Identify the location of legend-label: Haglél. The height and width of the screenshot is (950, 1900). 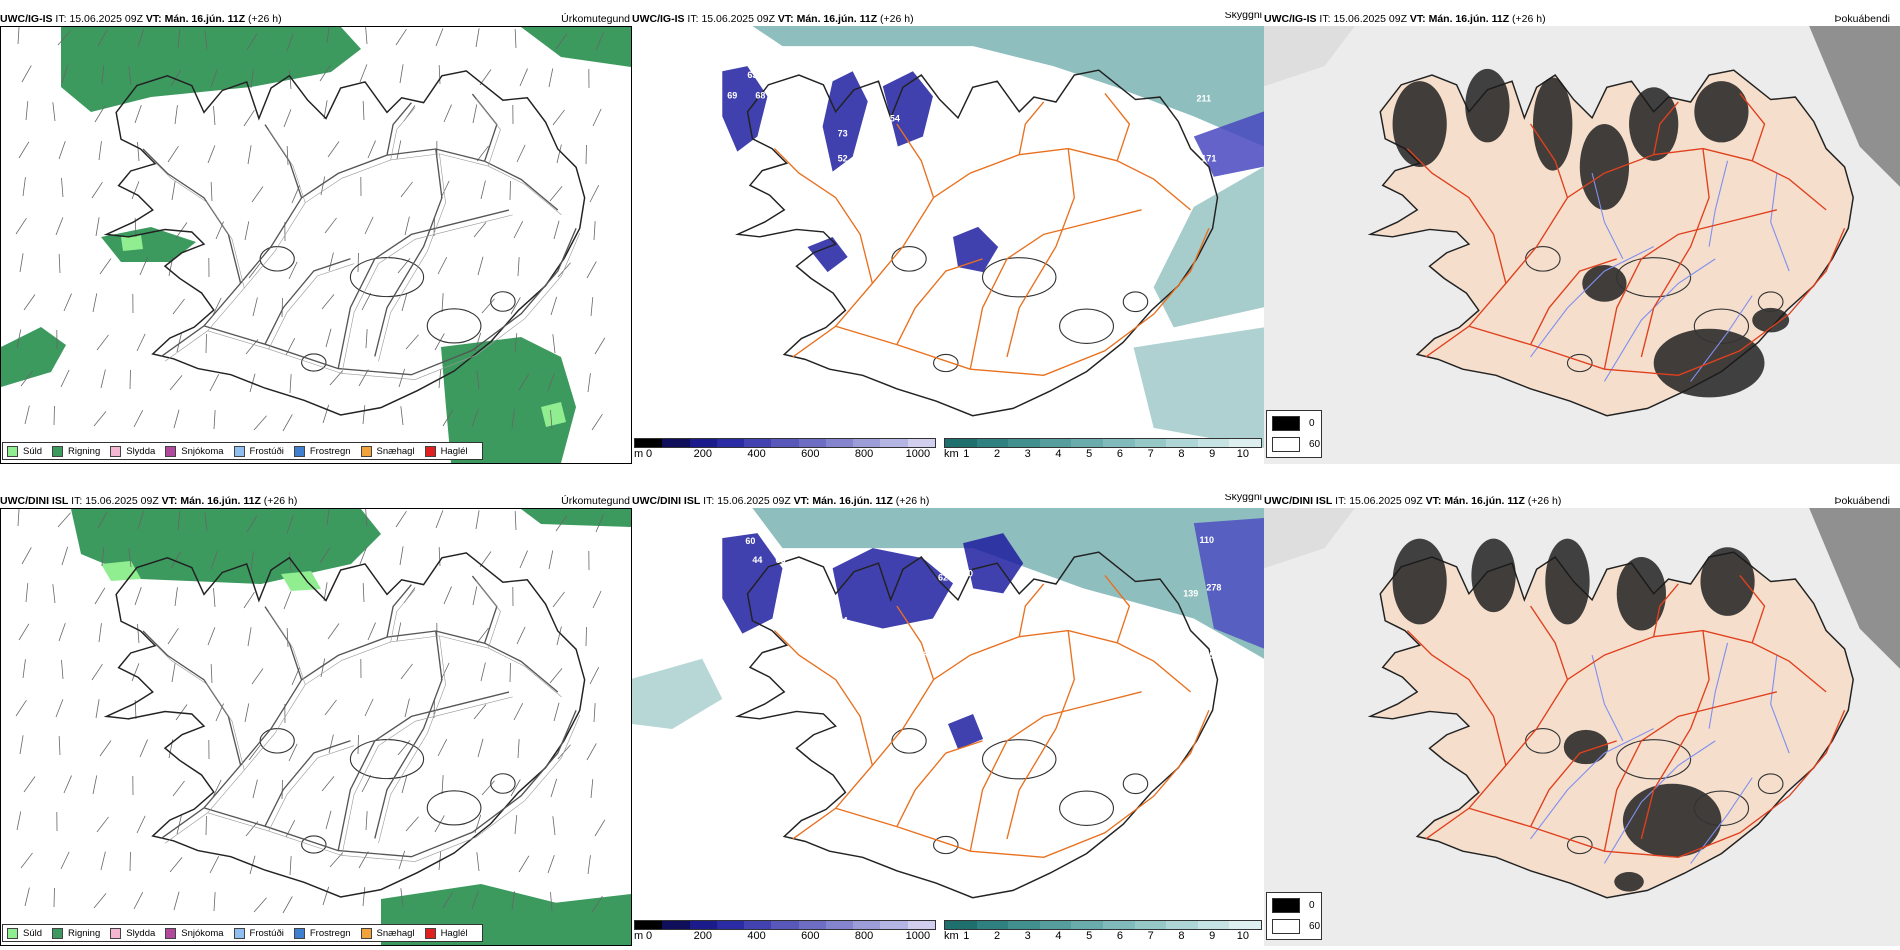
(454, 451).